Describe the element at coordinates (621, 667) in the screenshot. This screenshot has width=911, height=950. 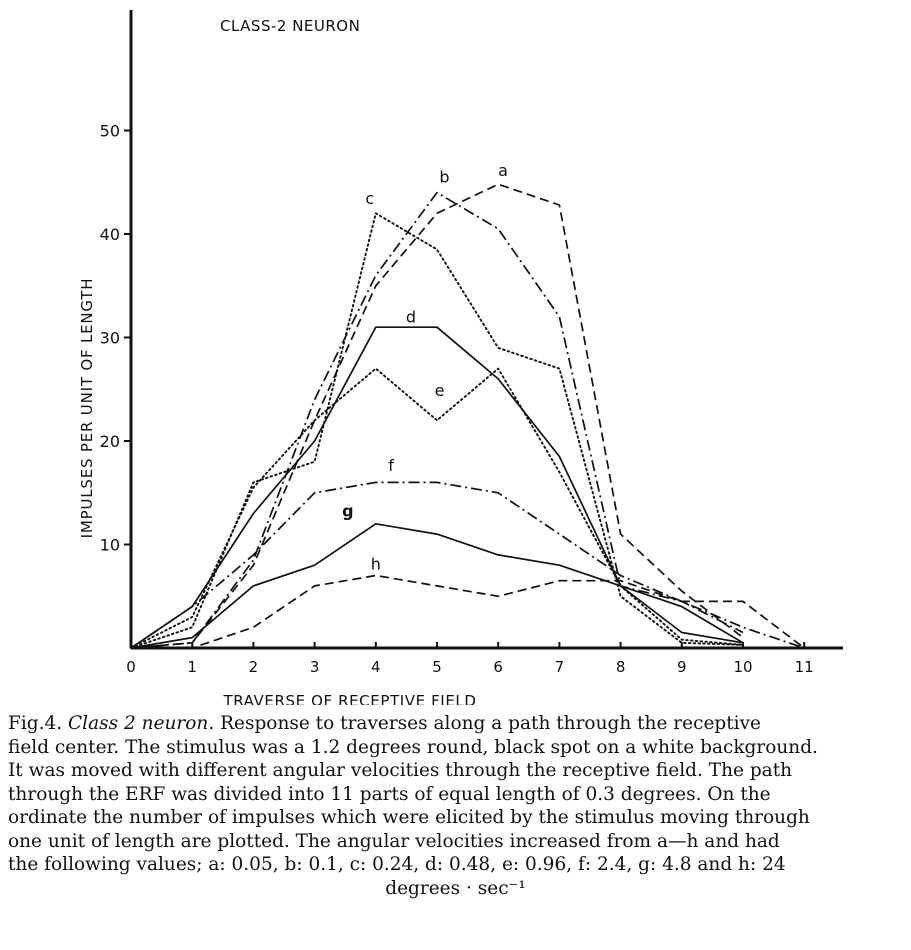
I see `x-tick-label: 8` at that location.